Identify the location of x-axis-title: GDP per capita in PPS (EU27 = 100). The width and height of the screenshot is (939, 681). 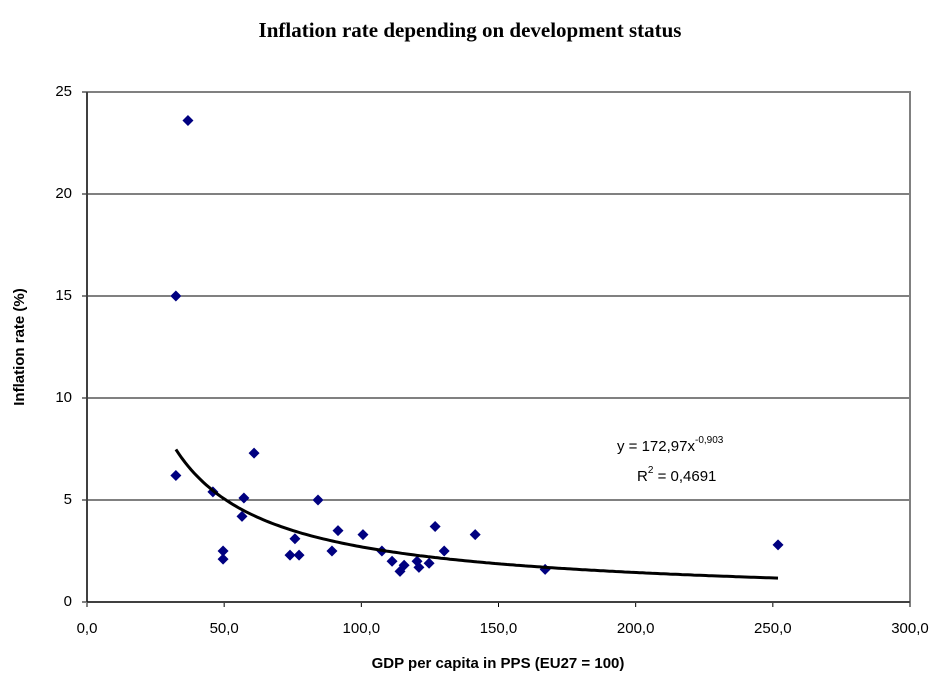
(498, 663).